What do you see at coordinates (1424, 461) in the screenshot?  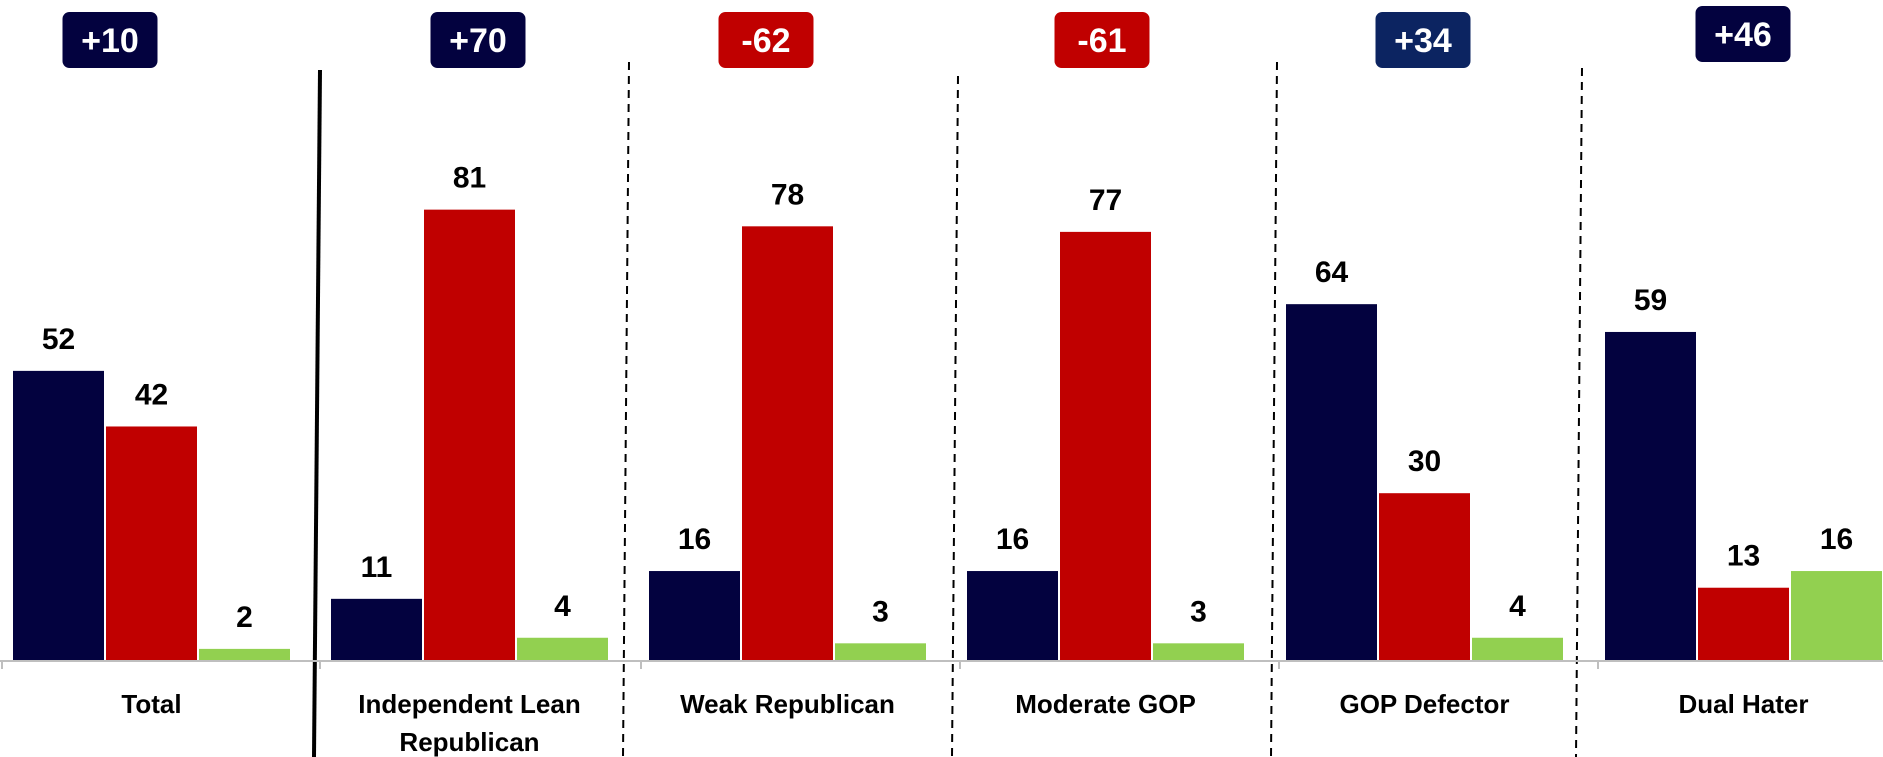 I see `data-label: 30` at bounding box center [1424, 461].